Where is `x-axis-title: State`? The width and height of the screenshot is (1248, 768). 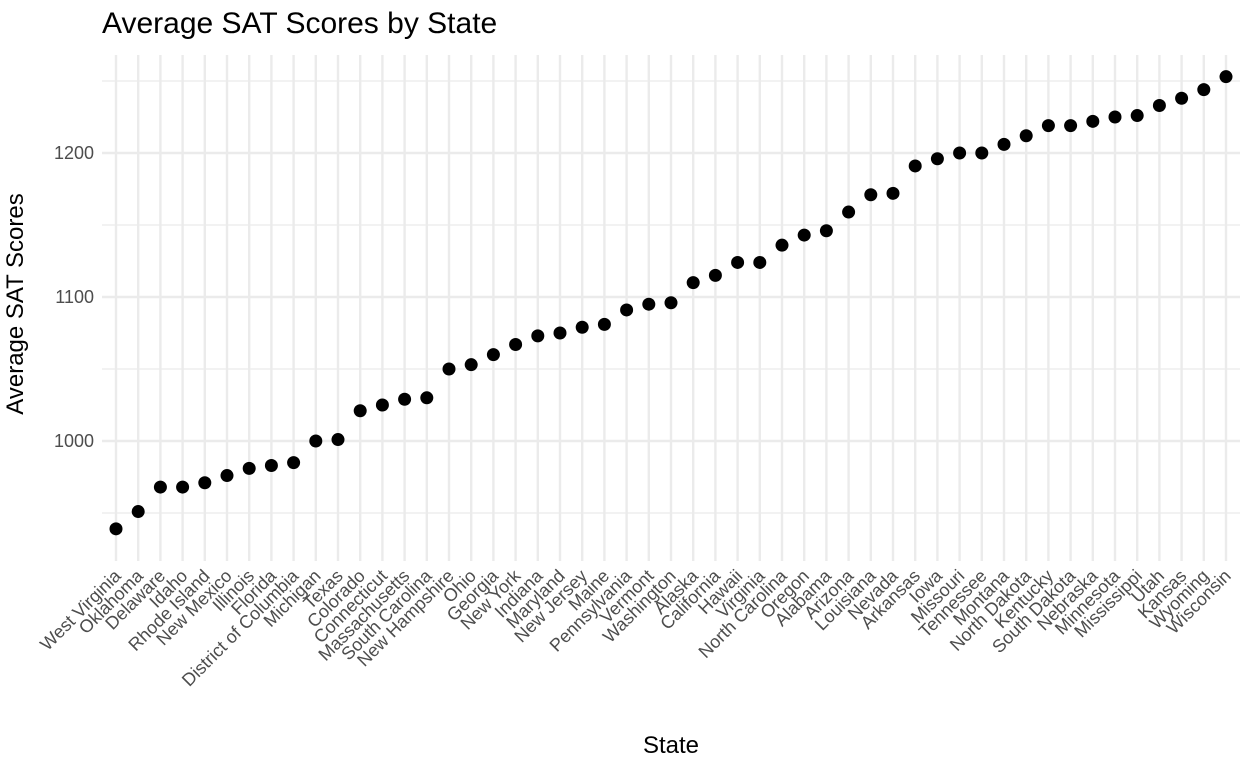
x-axis-title: State is located at coordinates (671, 745).